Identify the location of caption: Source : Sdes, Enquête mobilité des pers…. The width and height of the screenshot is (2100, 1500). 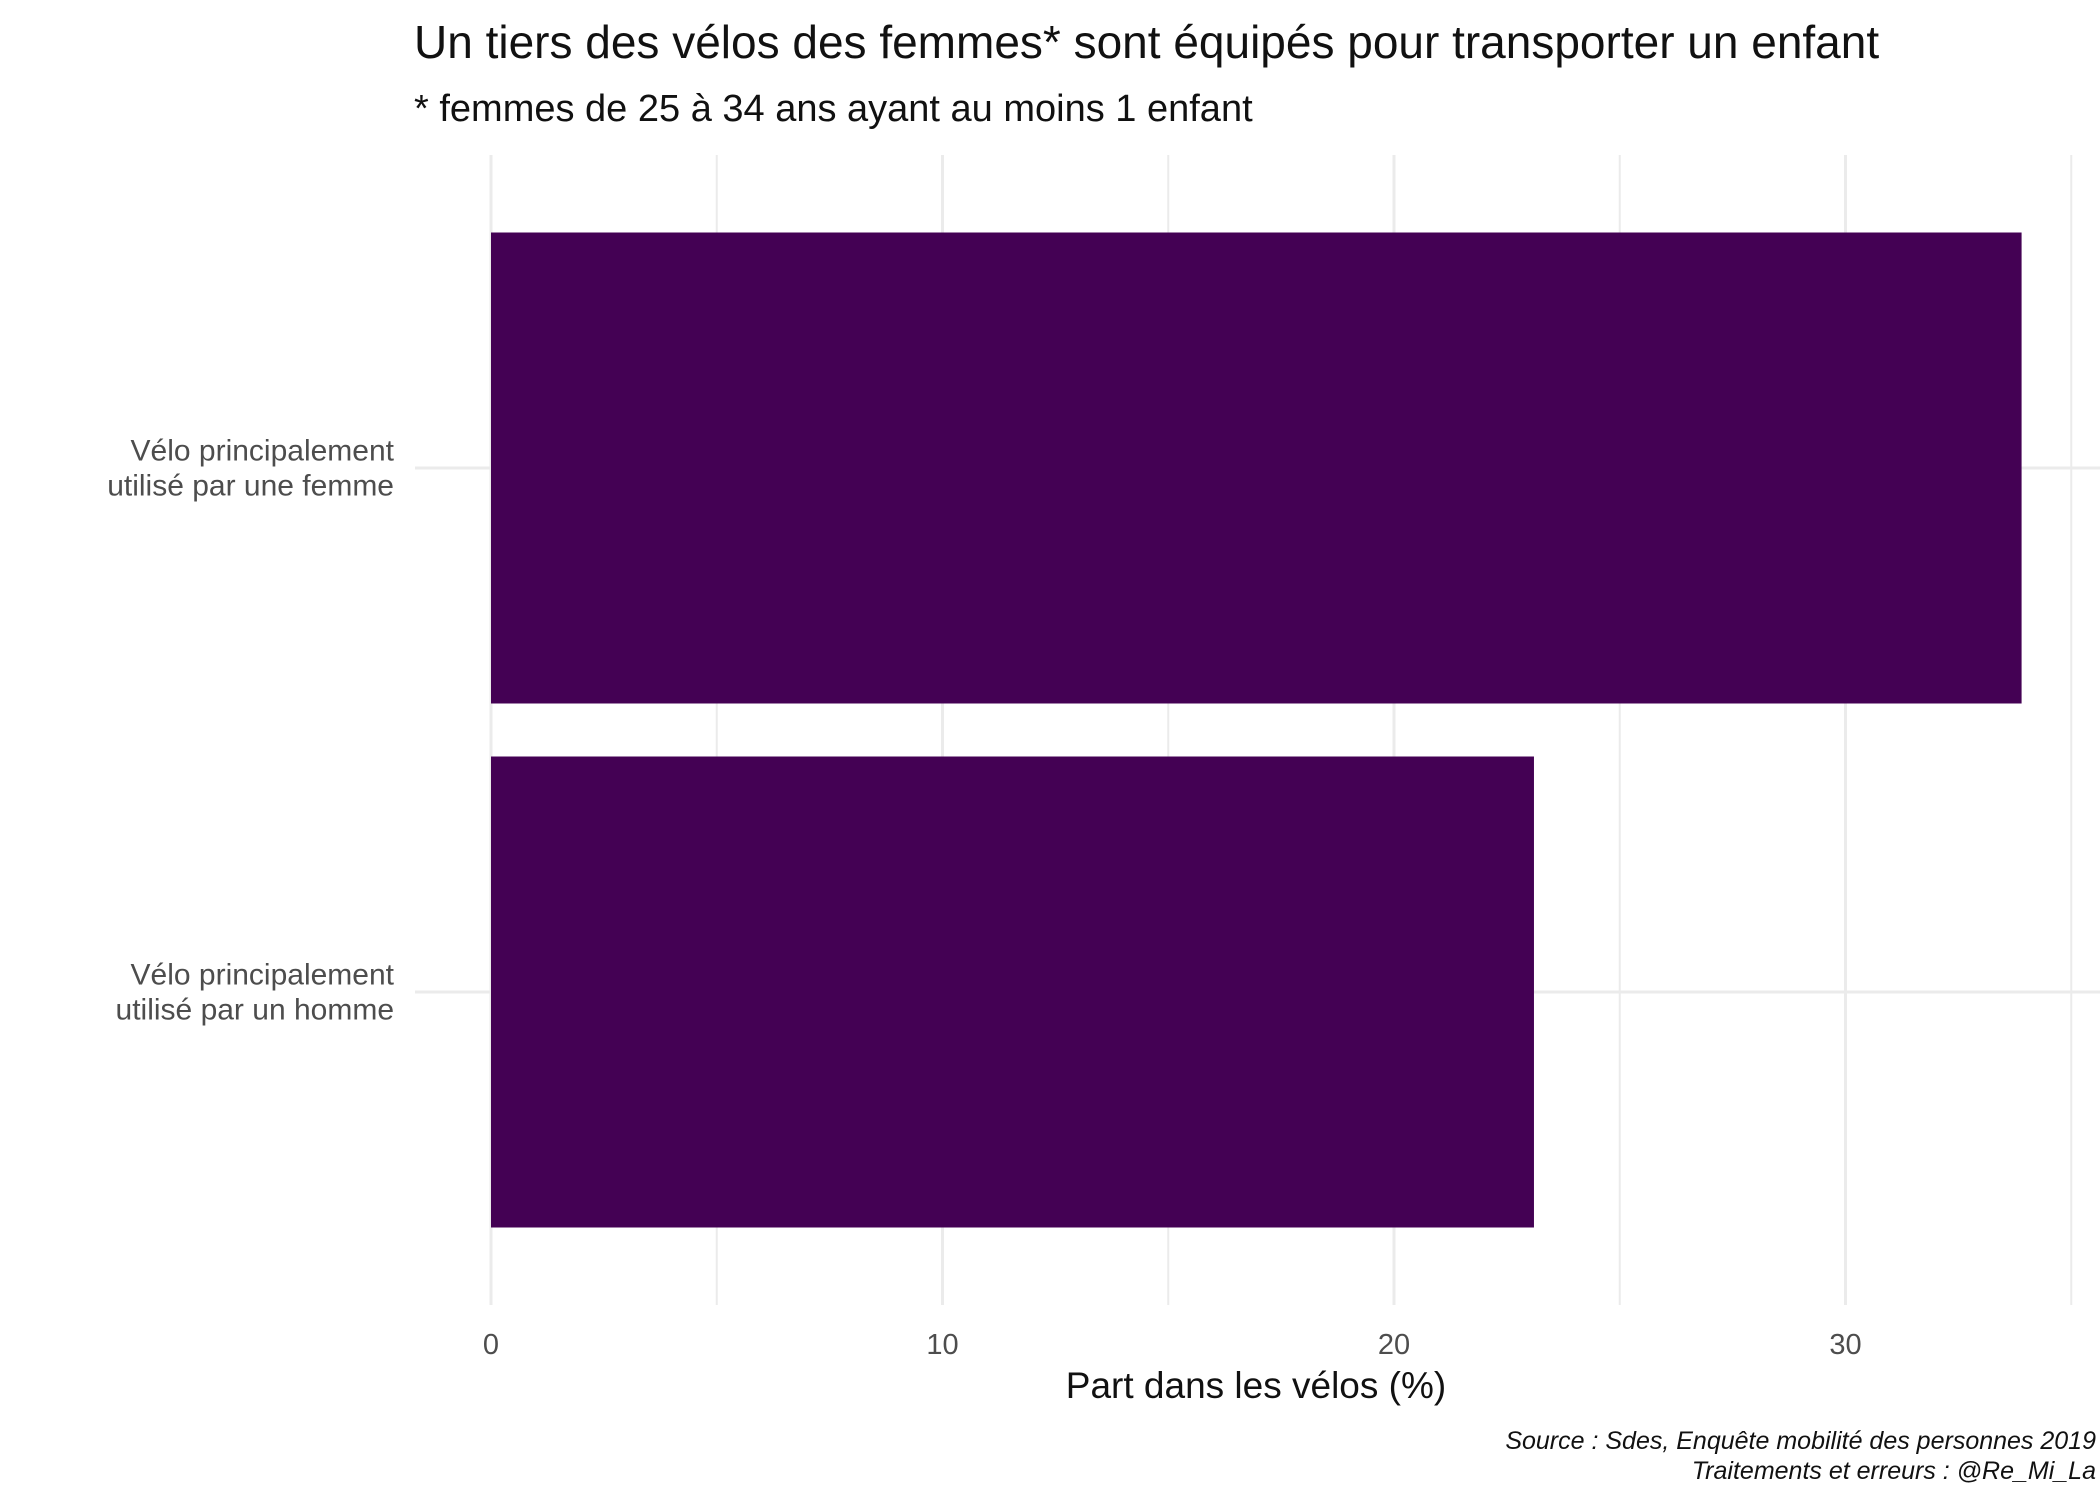
(1800, 1456).